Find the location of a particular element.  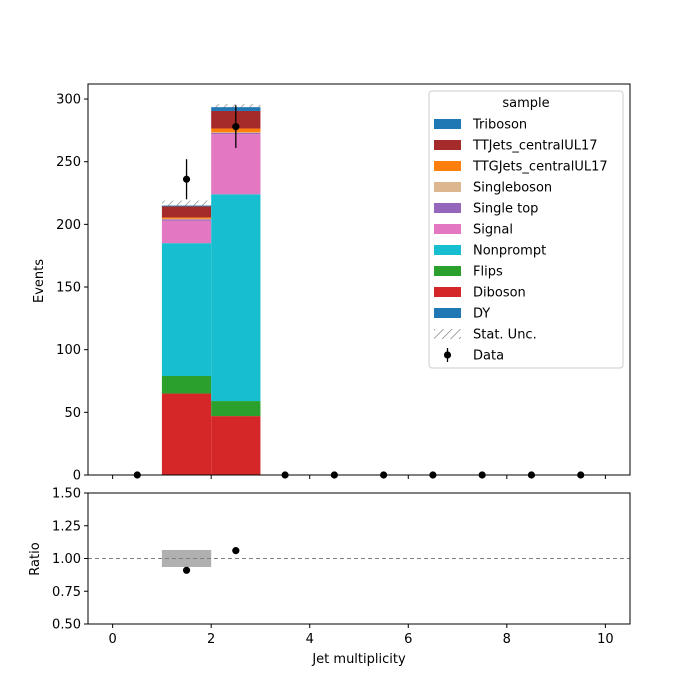

legend-box is located at coordinates (526, 229).